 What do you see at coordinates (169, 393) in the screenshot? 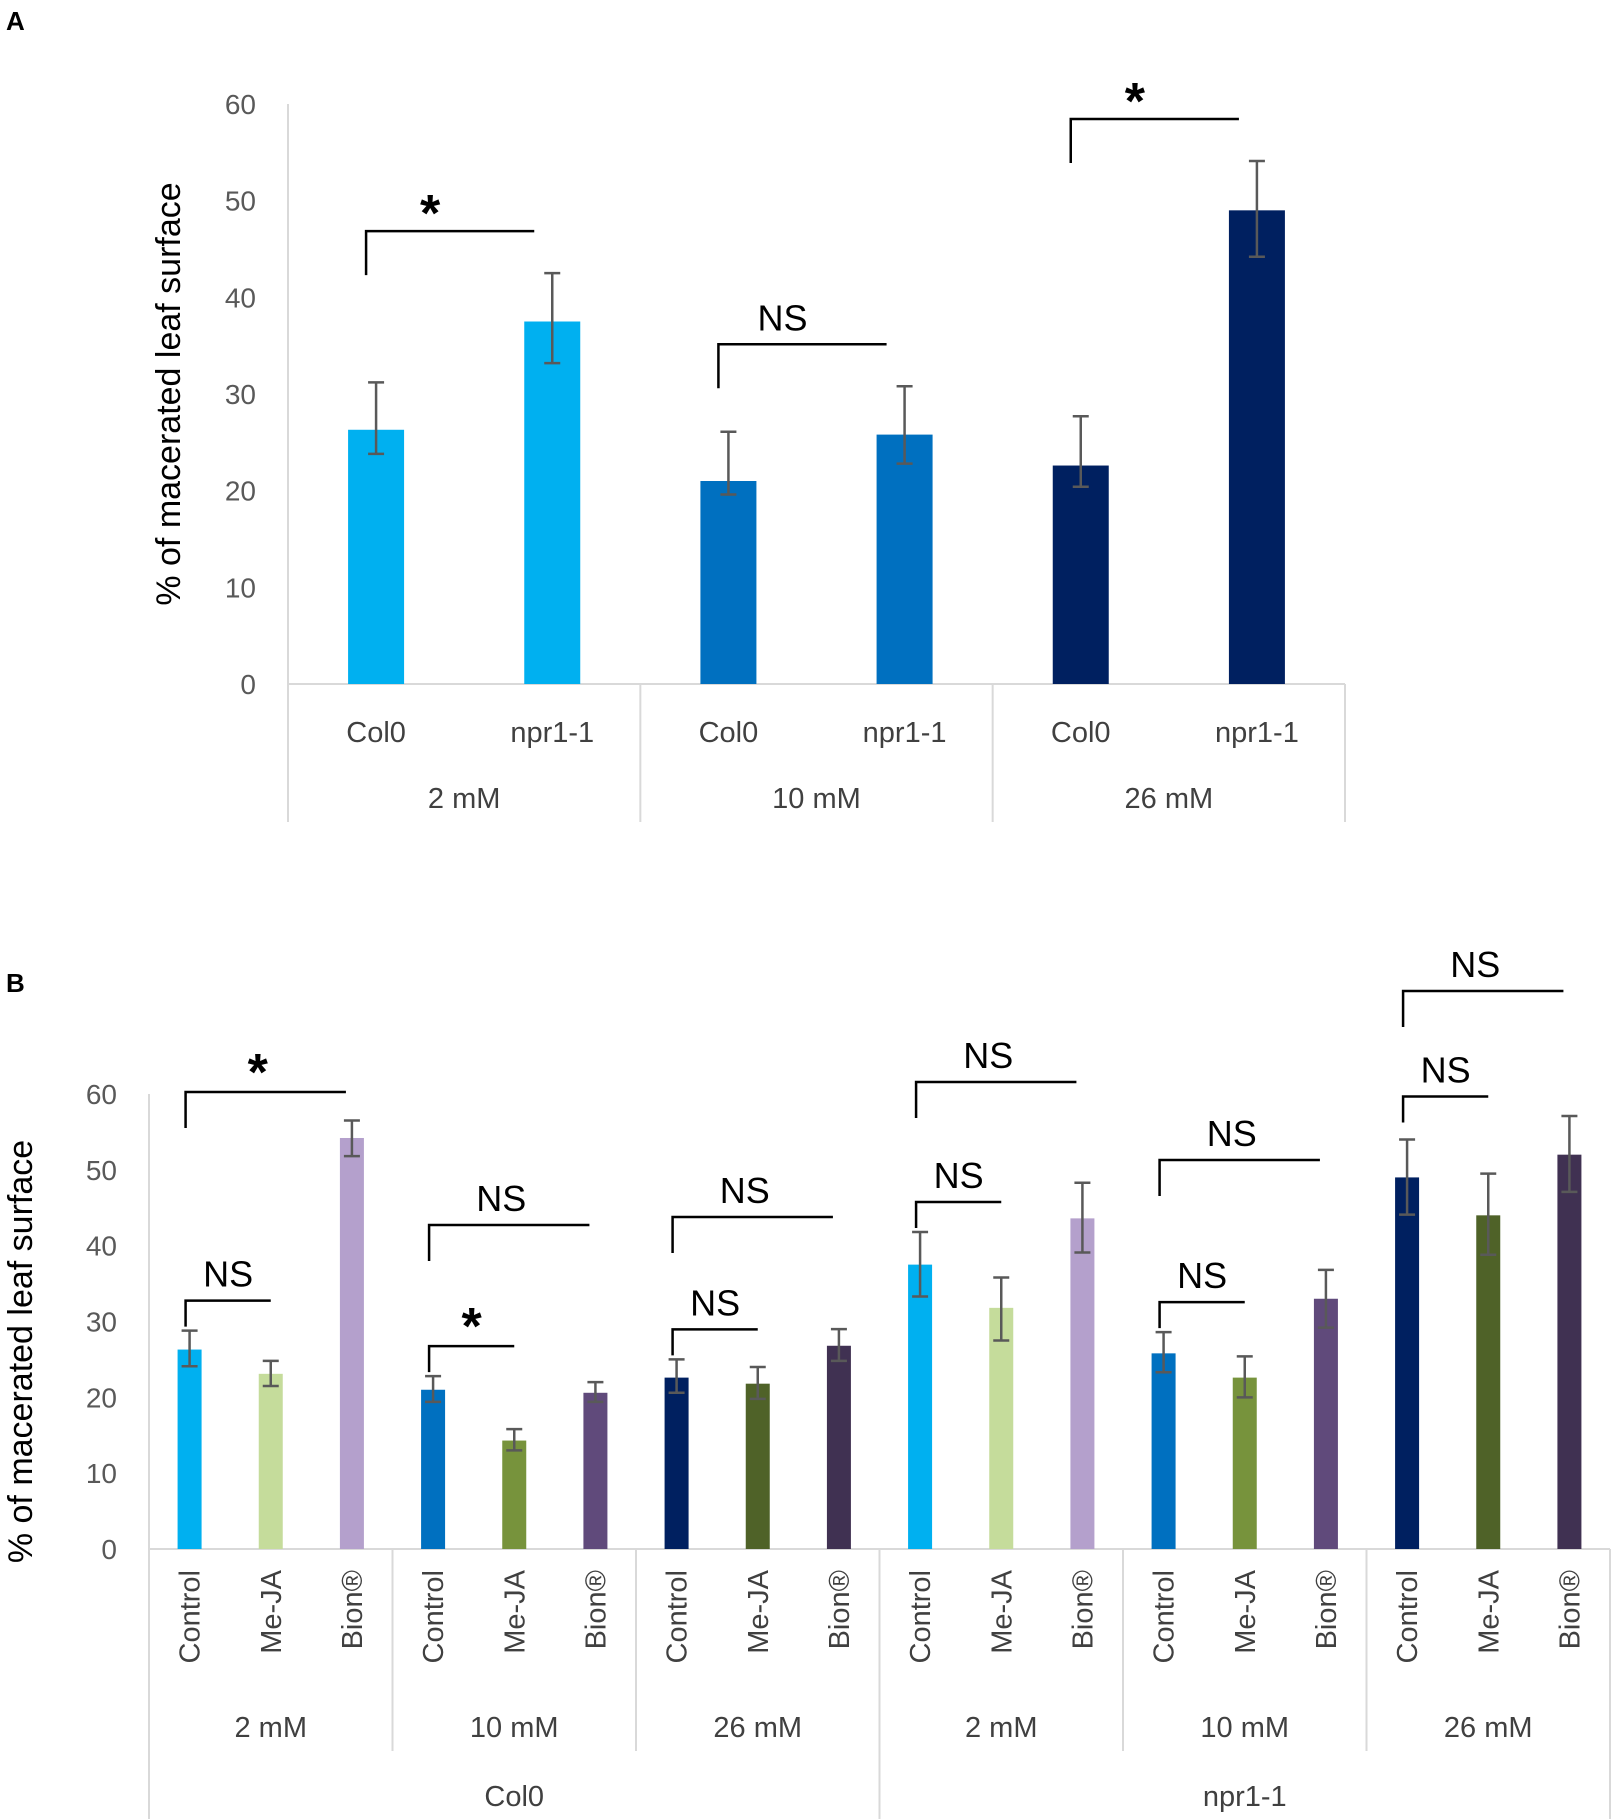
I see `a-y-axis-title: % of macerated leaf surface` at bounding box center [169, 393].